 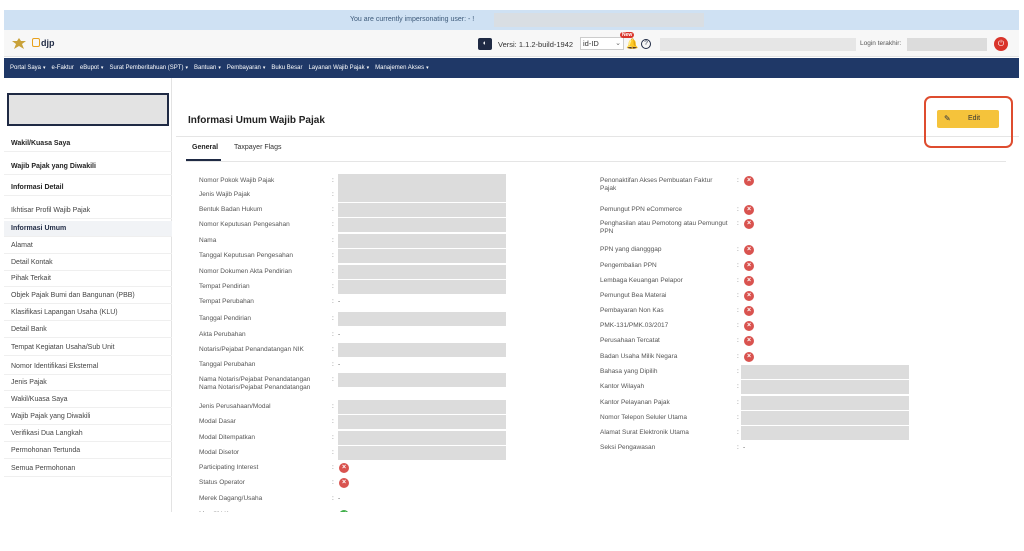 I want to click on chevron-down-icon: ⌄, so click(x=618, y=43).